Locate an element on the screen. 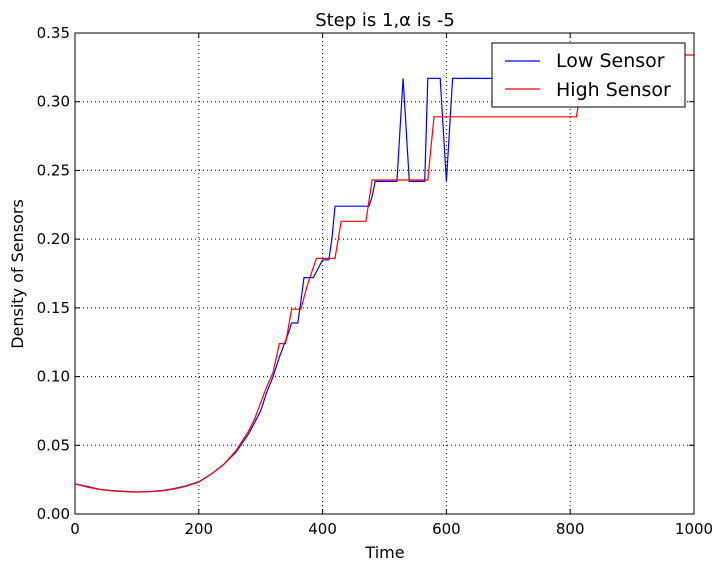  legend-label-low-sensor: Low Sensor is located at coordinates (610, 61).